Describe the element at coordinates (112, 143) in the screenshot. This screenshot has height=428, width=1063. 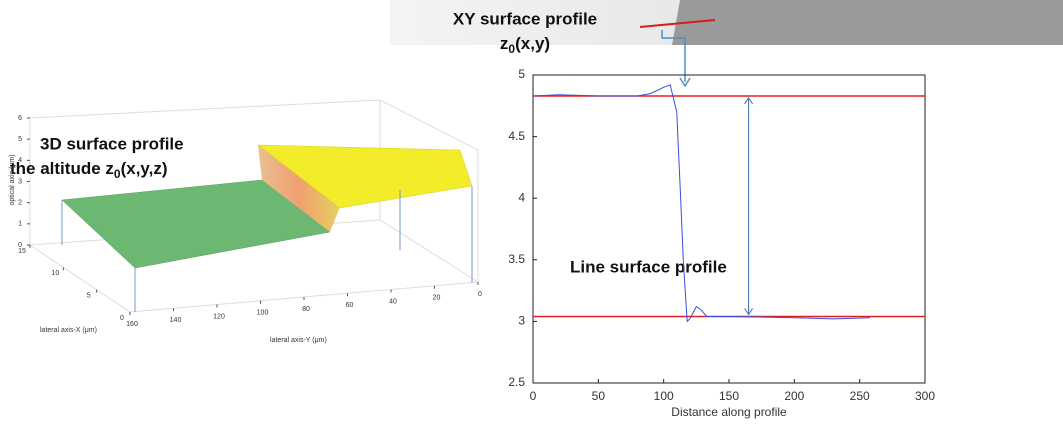
I see `annotation: 3D surface profile` at that location.